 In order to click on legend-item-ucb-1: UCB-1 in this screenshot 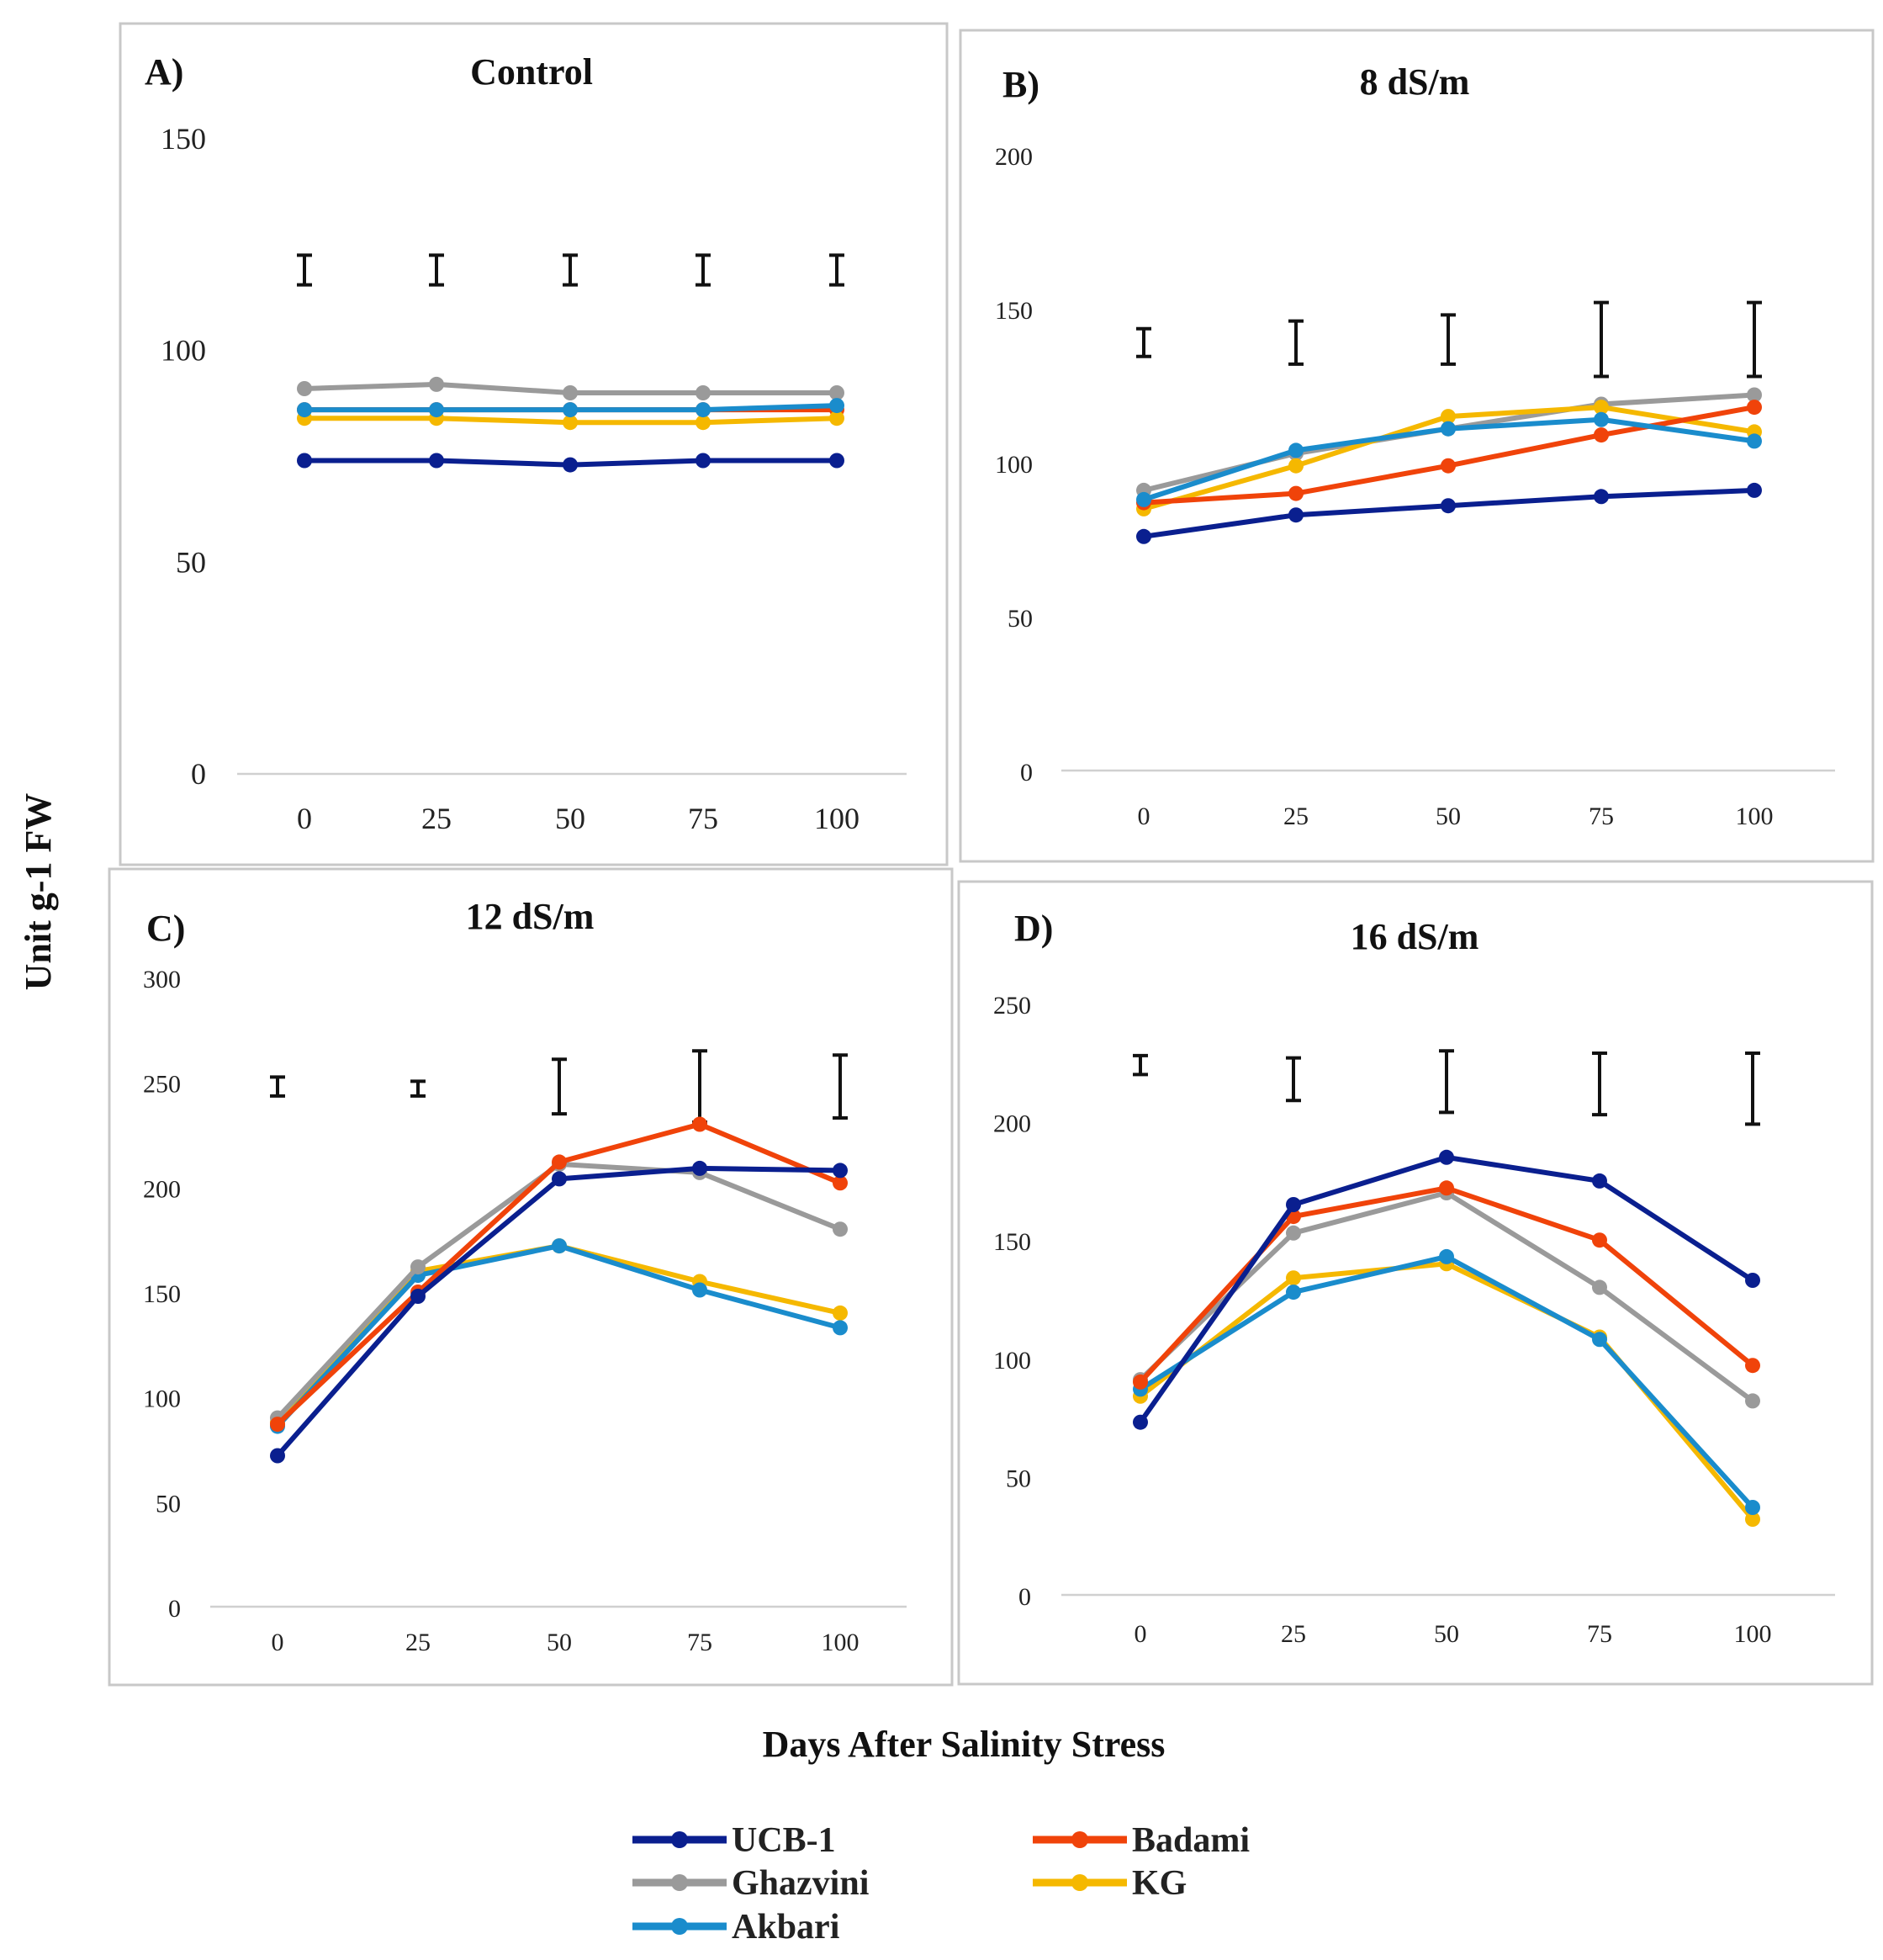, I will do `click(734, 1840)`.